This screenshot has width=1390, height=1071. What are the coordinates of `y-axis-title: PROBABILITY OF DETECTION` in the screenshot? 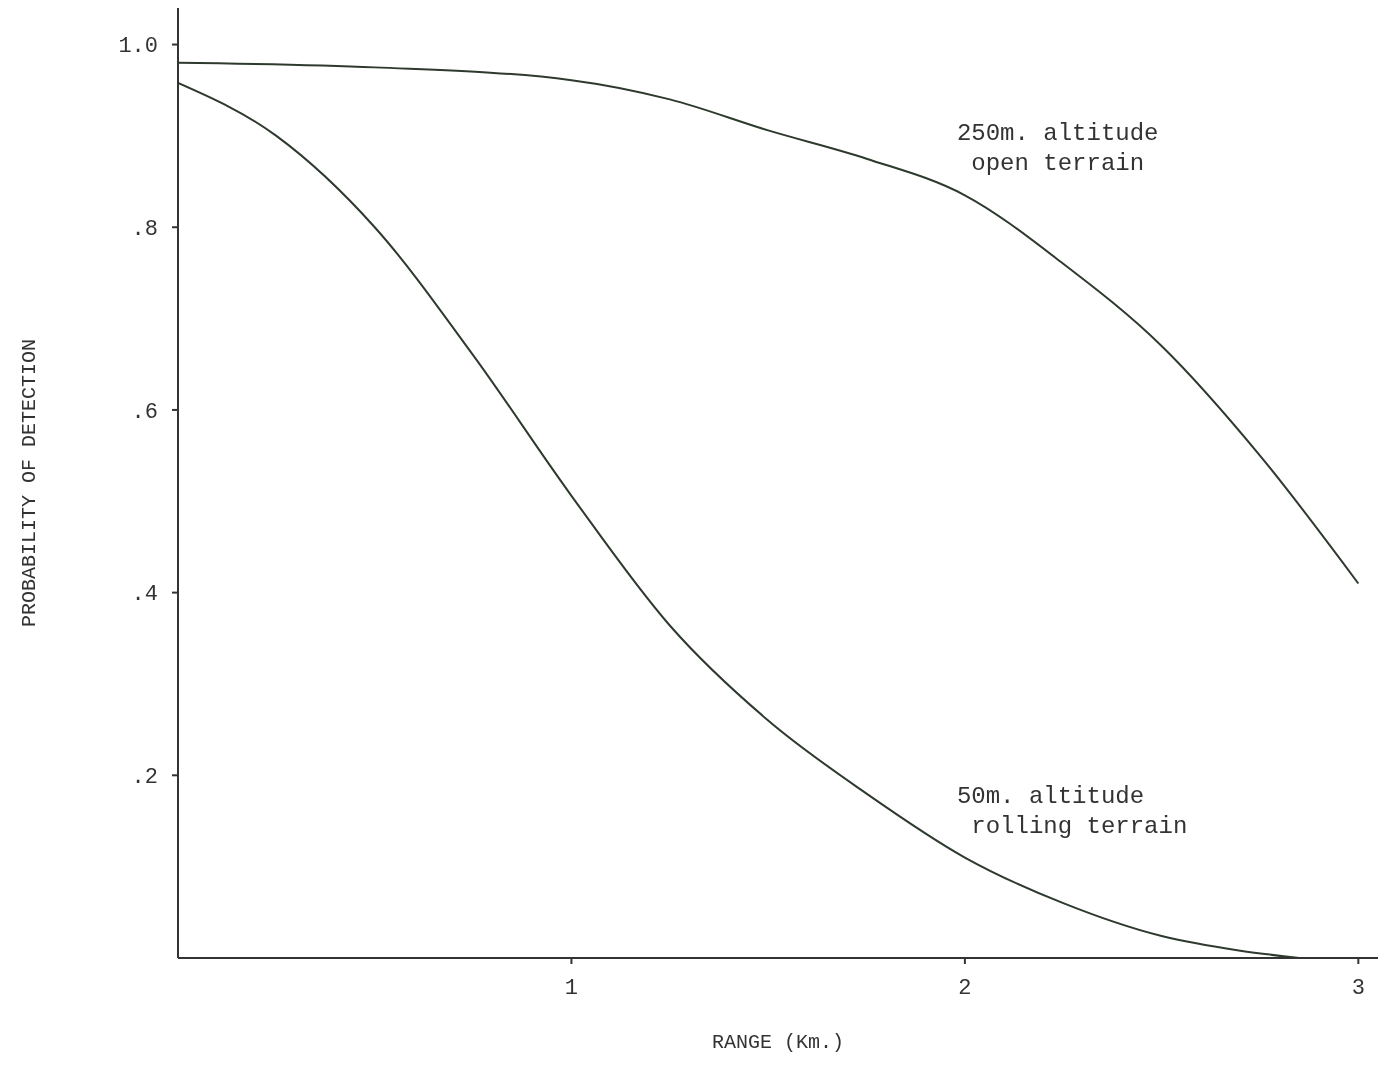 It's located at (30, 483).